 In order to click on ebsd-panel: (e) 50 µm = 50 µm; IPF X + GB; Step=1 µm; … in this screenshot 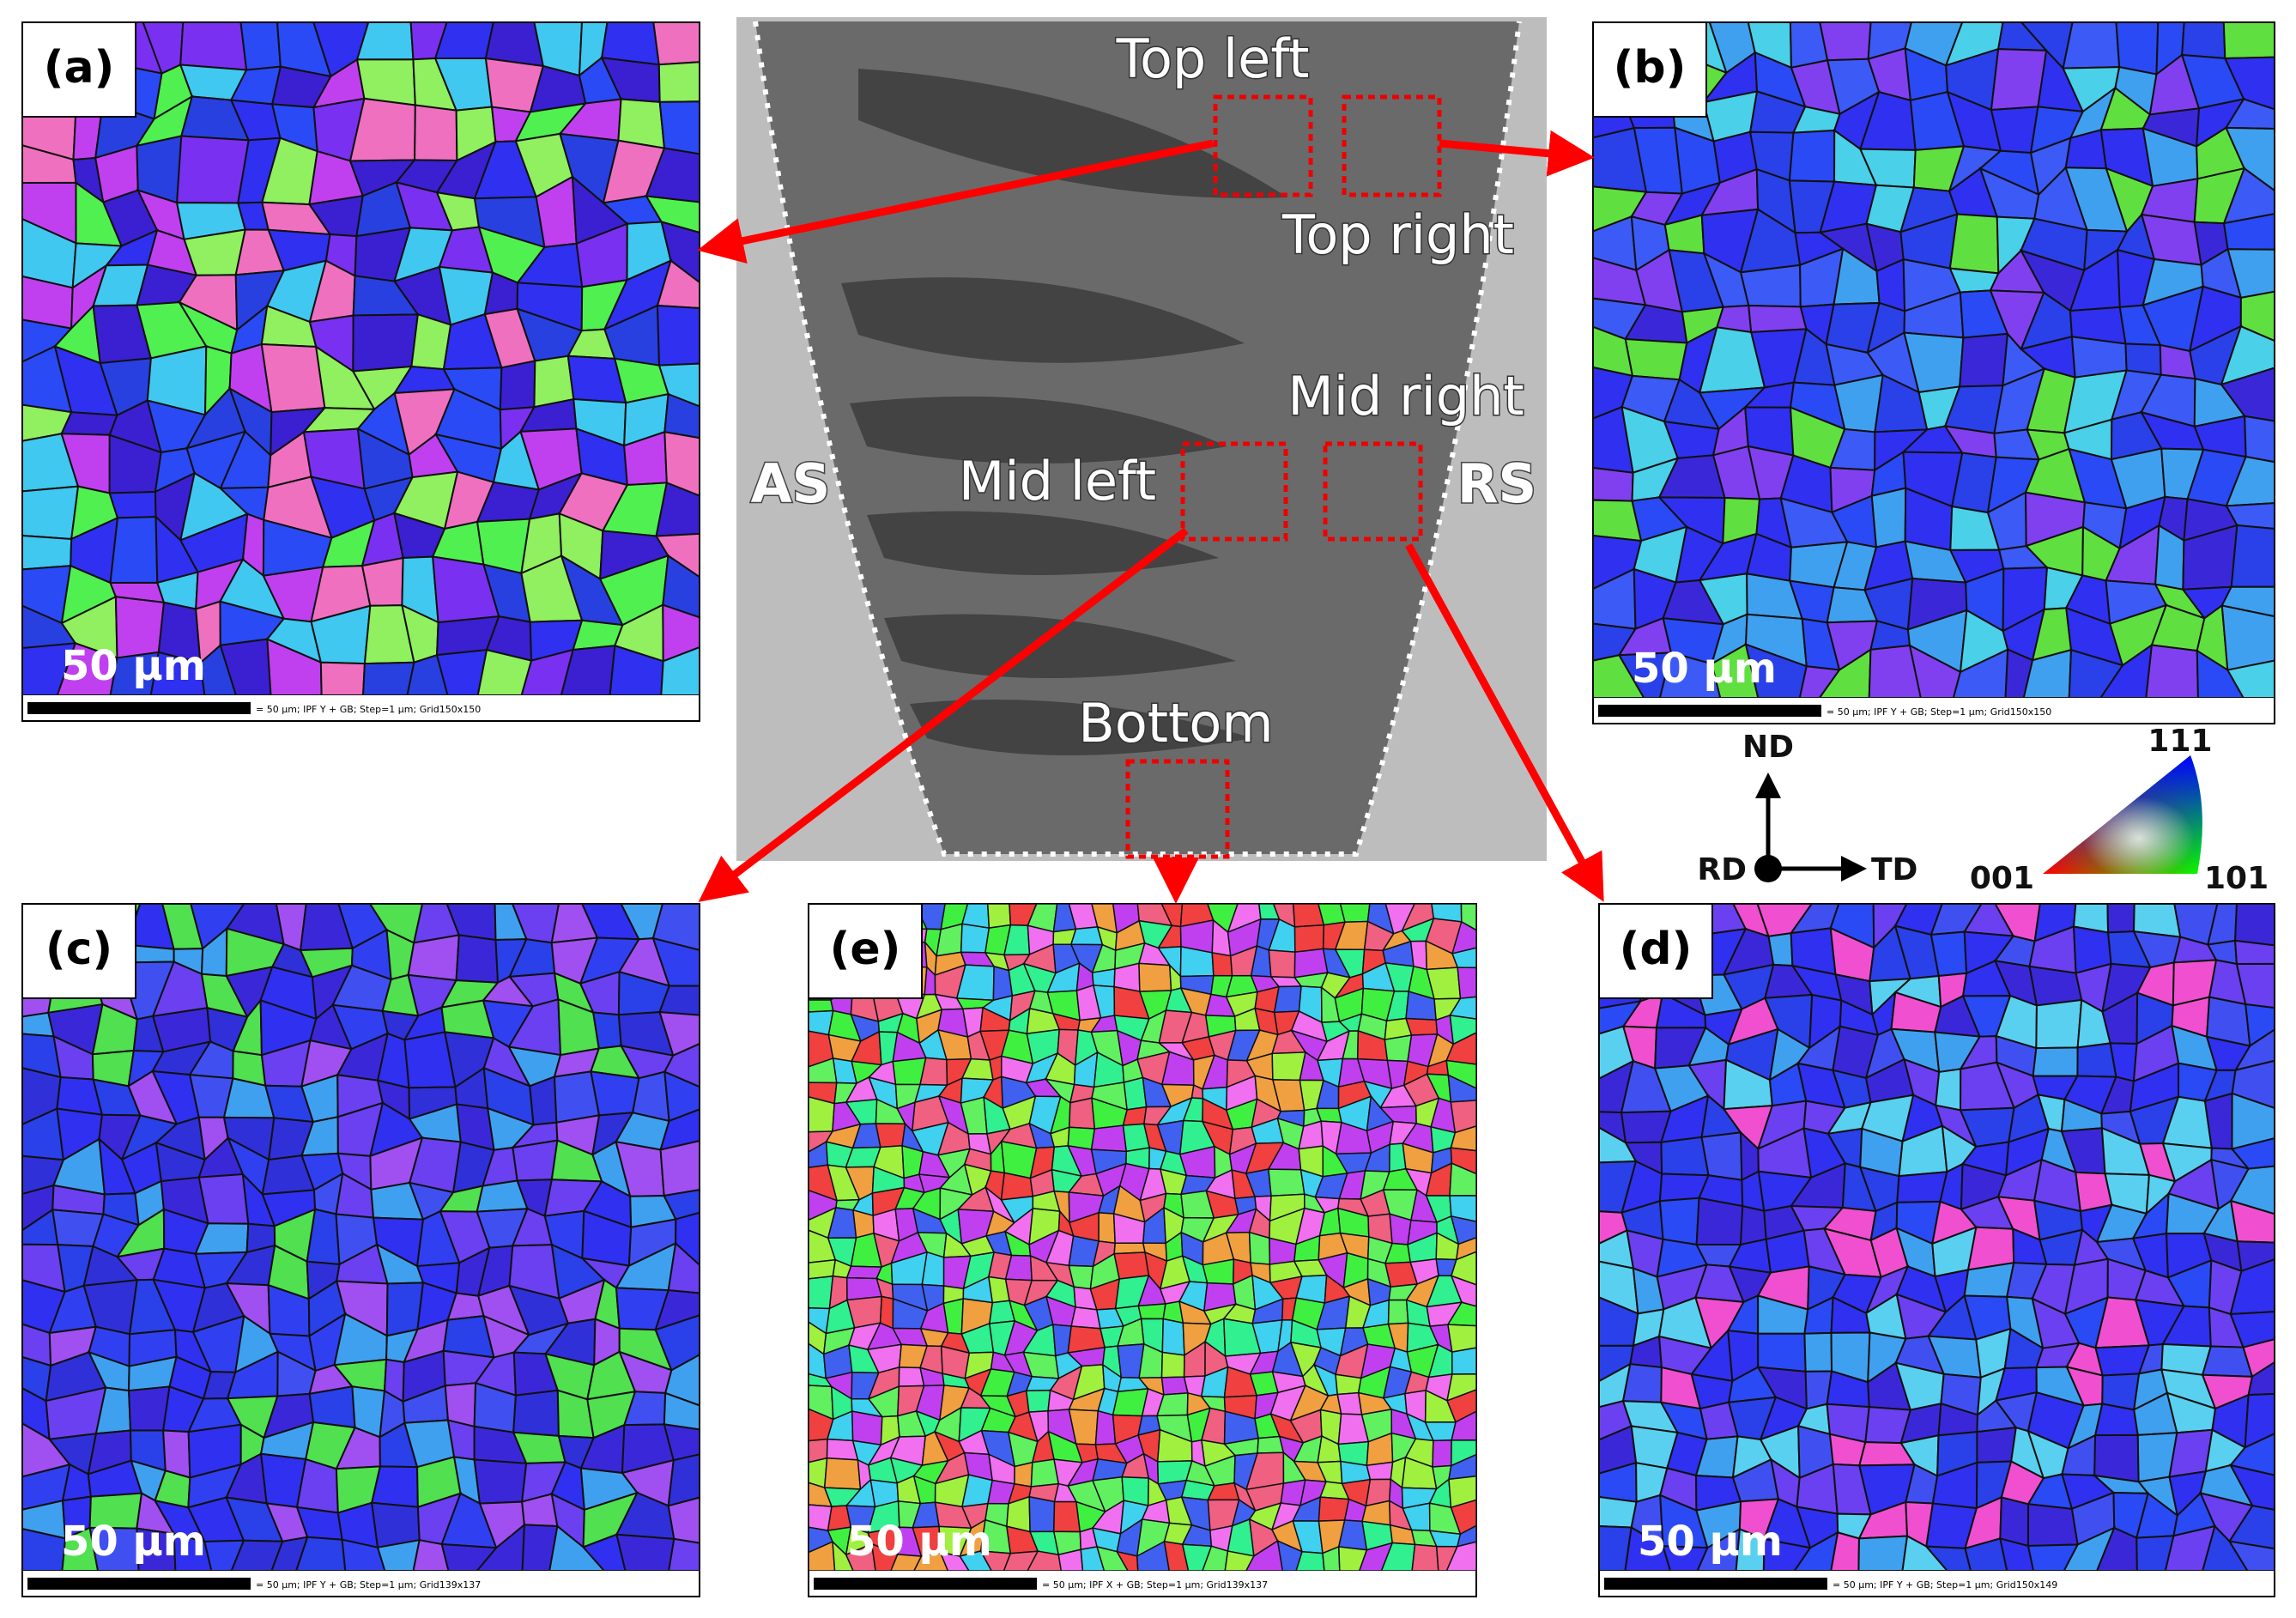, I will do `click(1142, 1250)`.